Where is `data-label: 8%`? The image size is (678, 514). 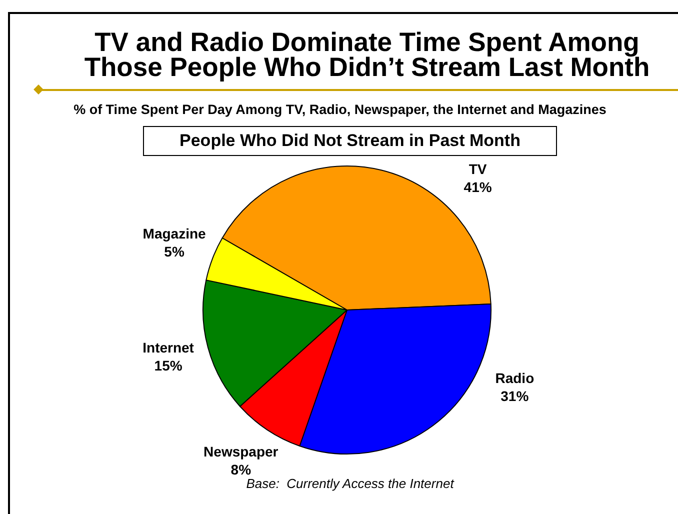
data-label: 8% is located at coordinates (241, 469).